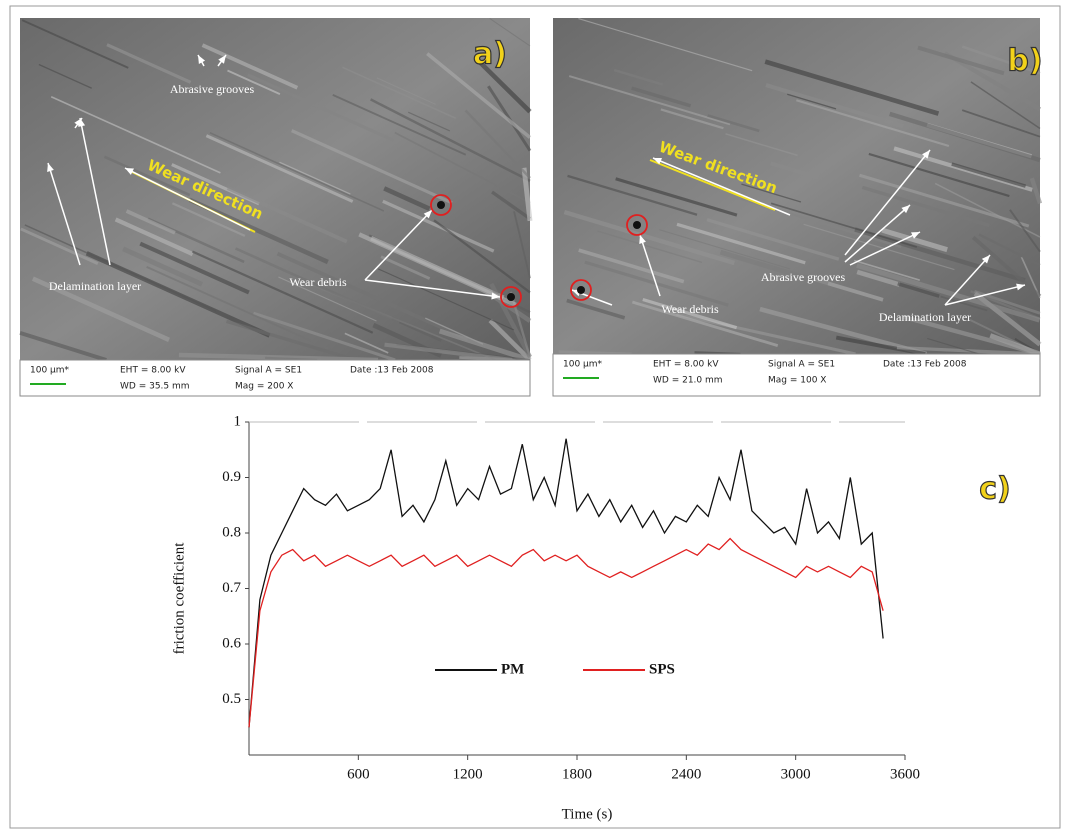  What do you see at coordinates (587, 814) in the screenshot?
I see `x-axis-label: Time (s)` at bounding box center [587, 814].